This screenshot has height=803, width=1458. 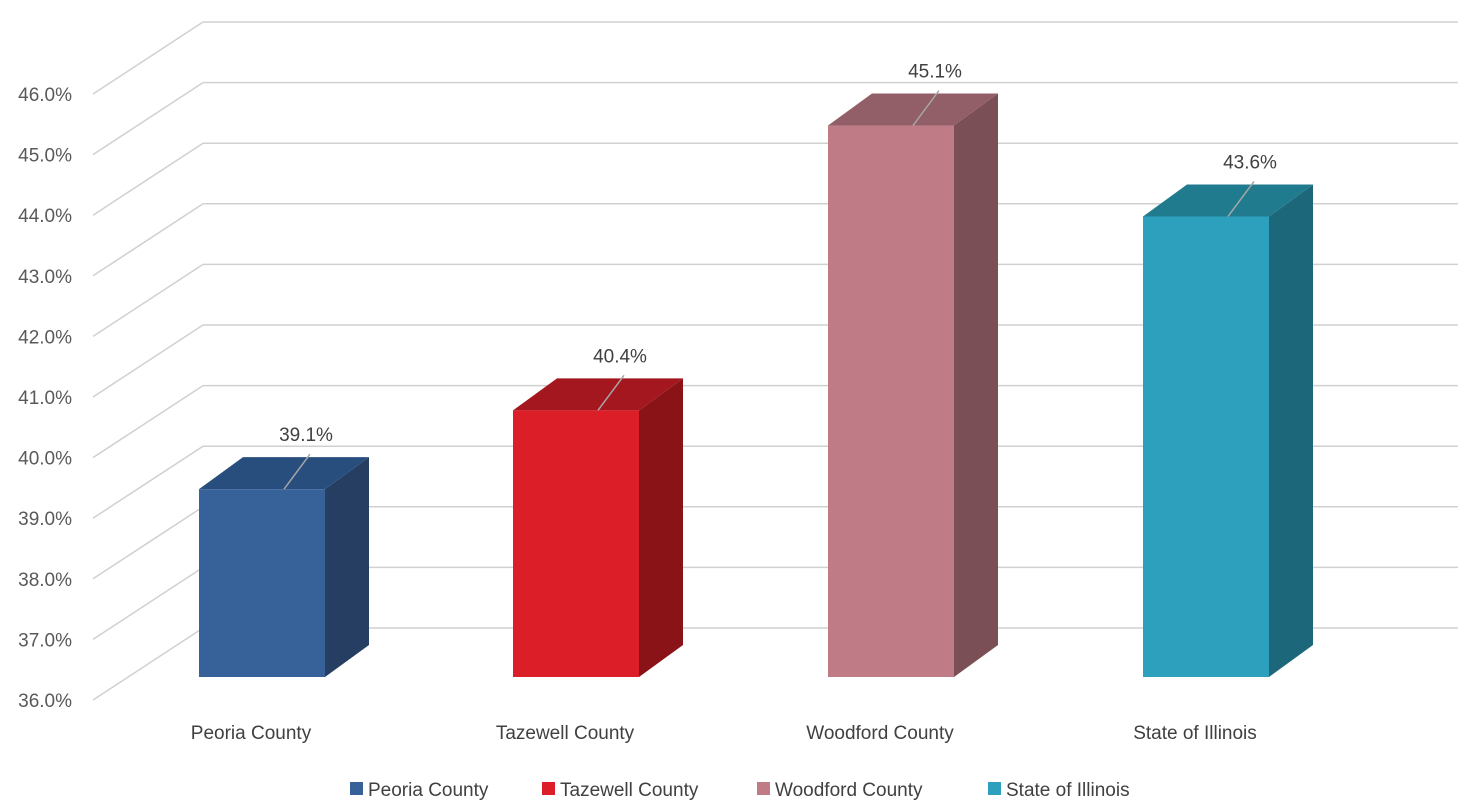 I want to click on y-tick-label: 36.0%, so click(x=45, y=701).